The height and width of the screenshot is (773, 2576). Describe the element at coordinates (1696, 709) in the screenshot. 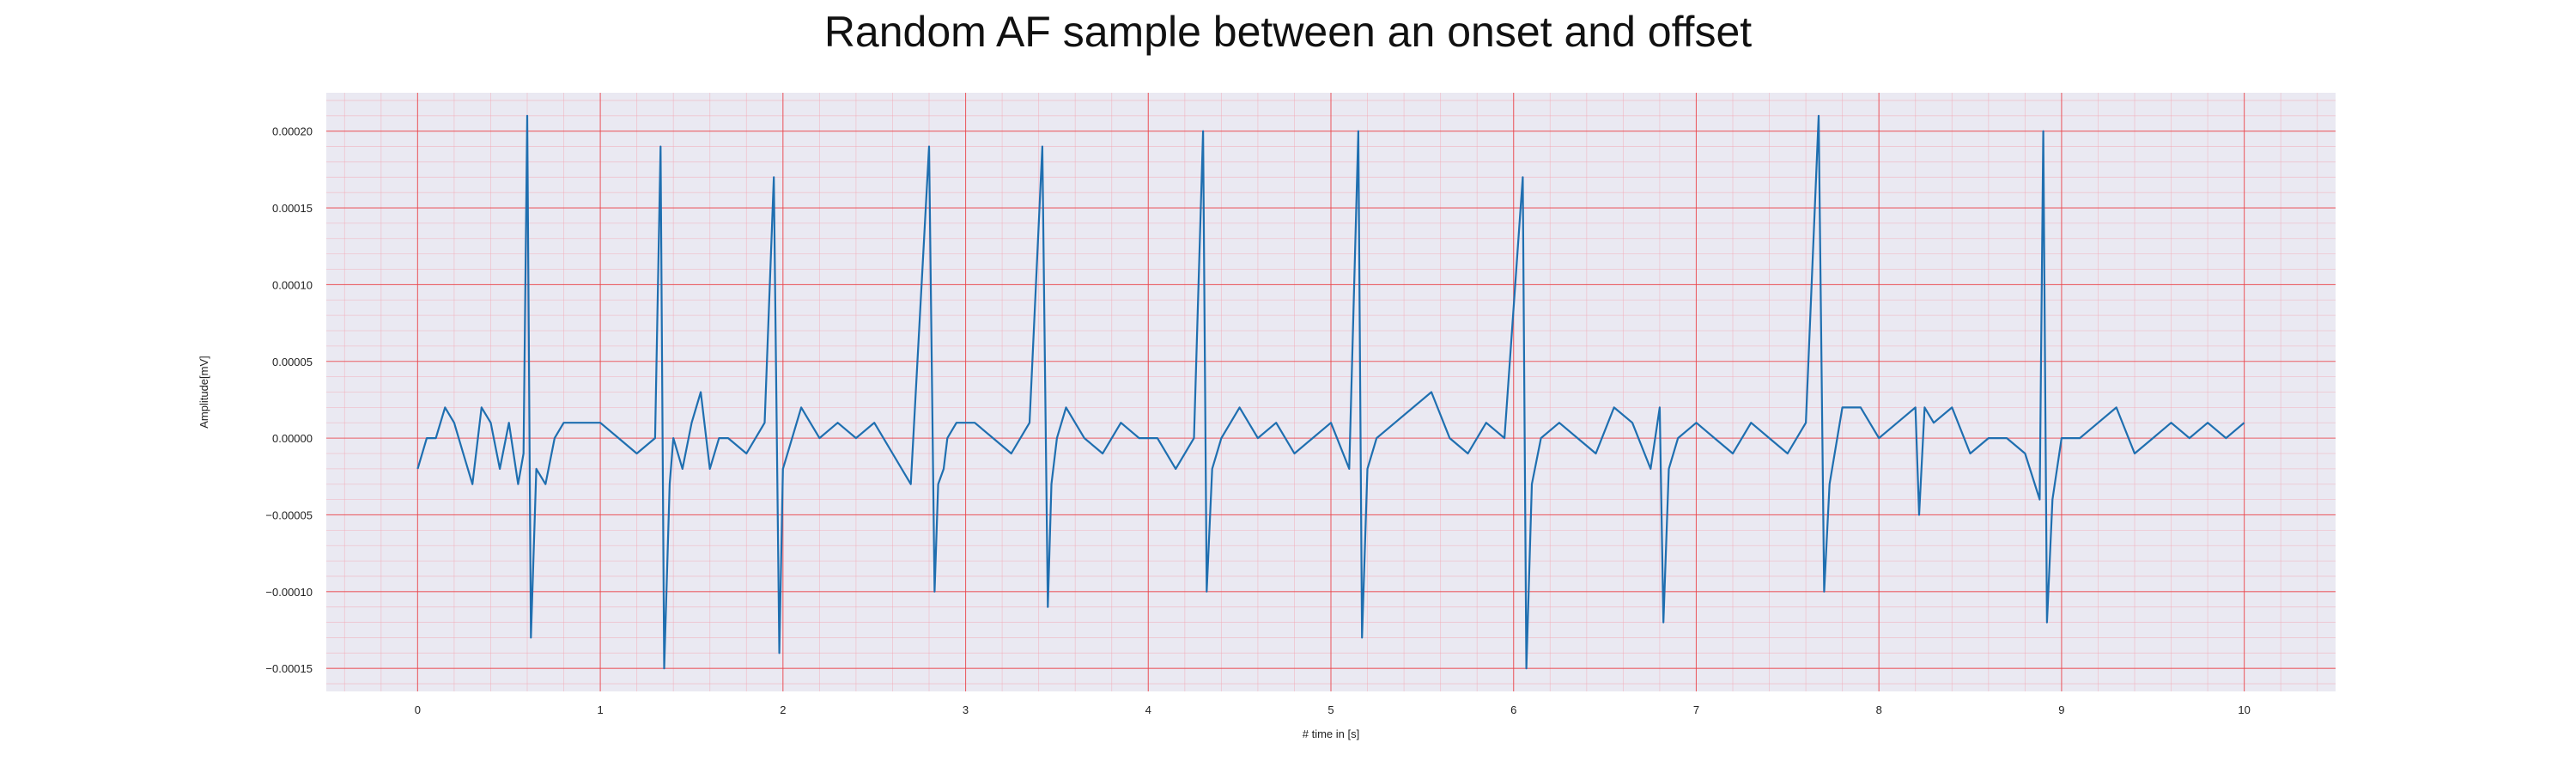

I see `x-tick-label: 7` at that location.